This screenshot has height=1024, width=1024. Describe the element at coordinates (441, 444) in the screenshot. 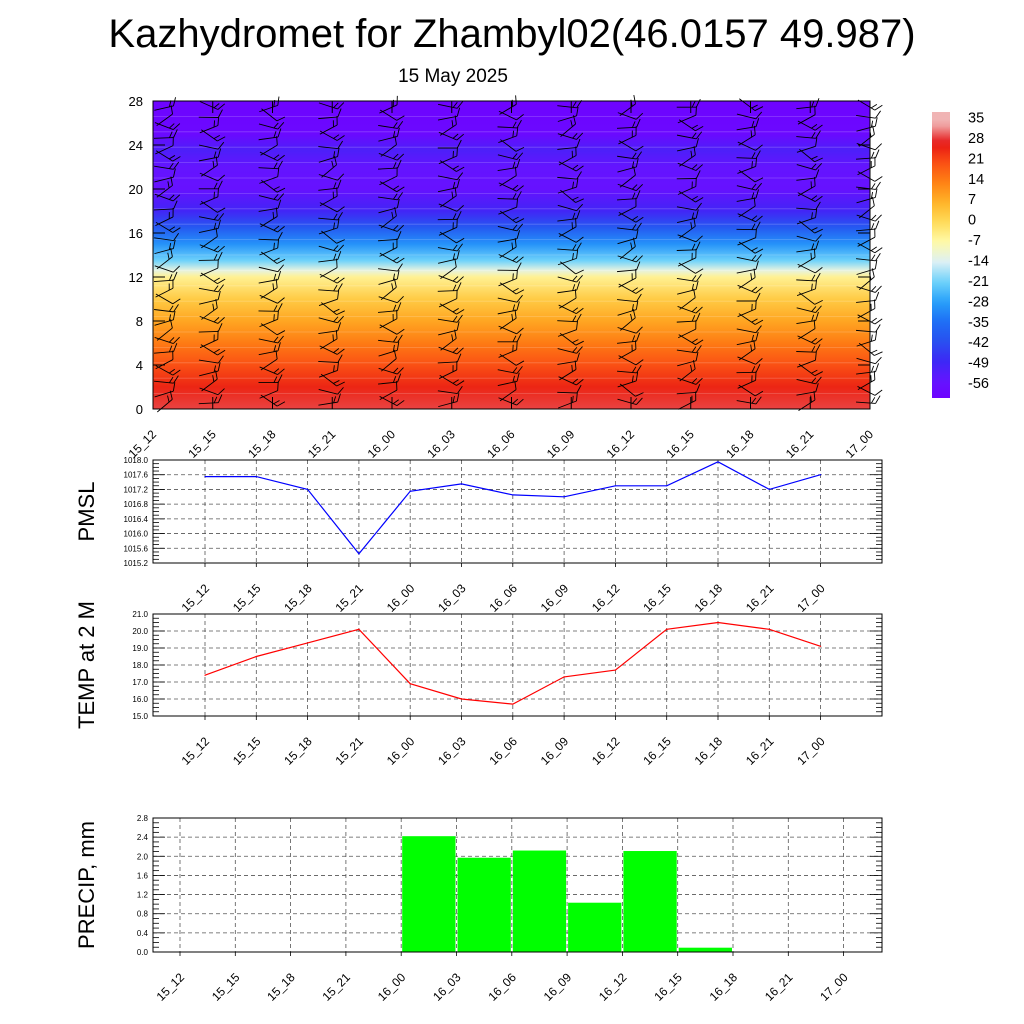

I see `x-tick-label: 16_03` at that location.